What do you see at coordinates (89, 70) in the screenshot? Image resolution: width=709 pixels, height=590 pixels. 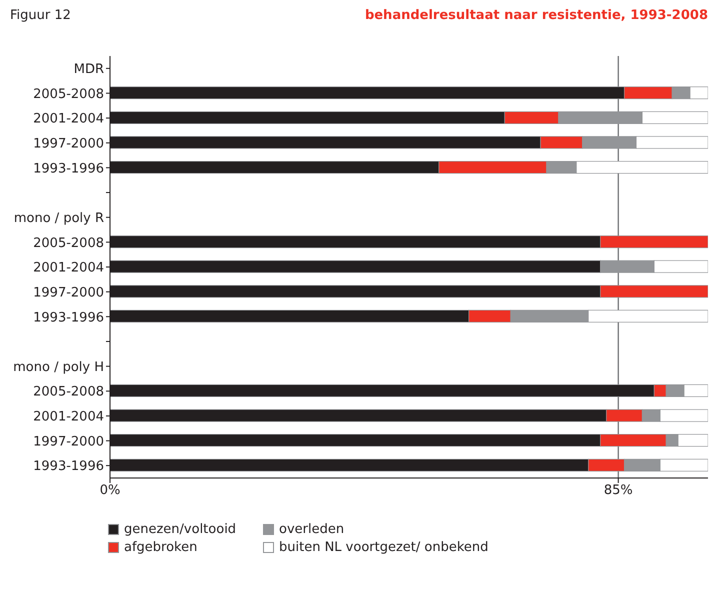 I see `y-tick-label: MDR` at bounding box center [89, 70].